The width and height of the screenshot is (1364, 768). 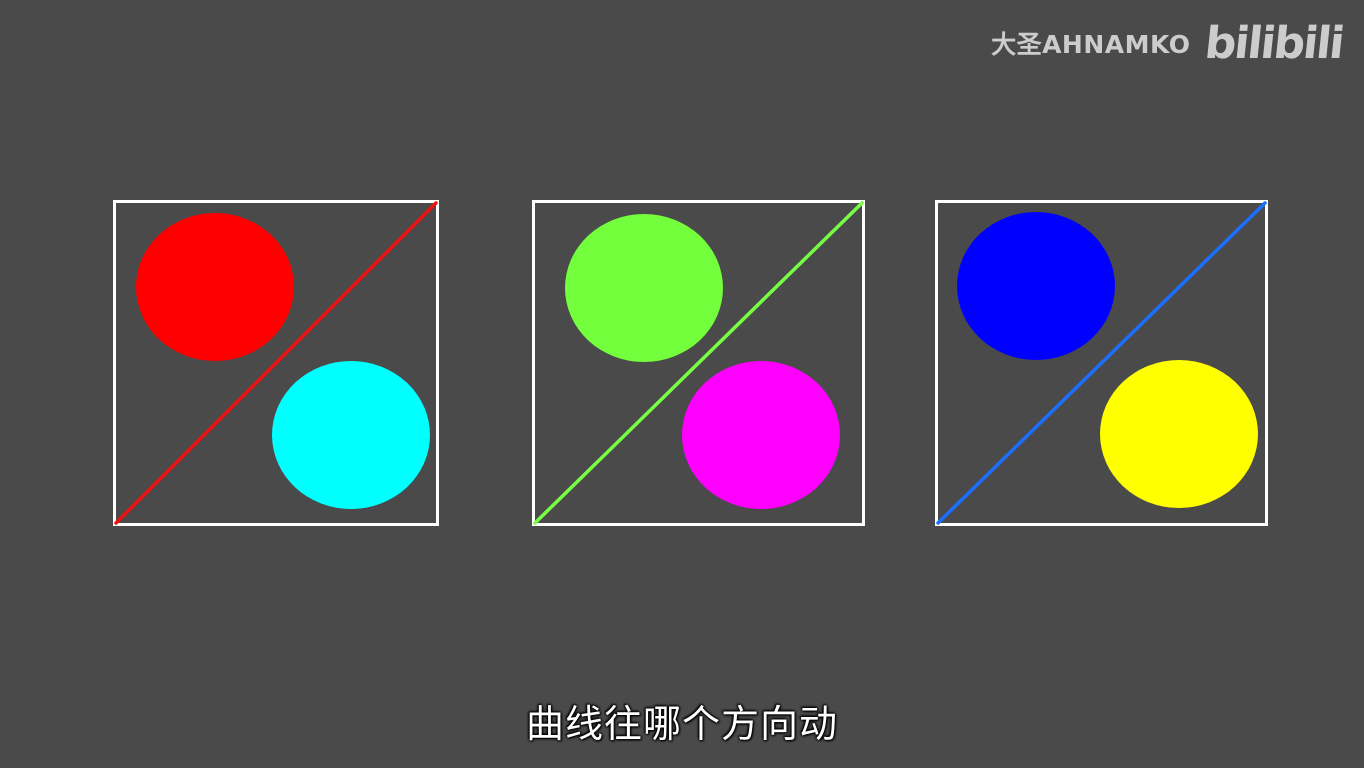 I want to click on panel-2-frame, so click(x=698, y=363).